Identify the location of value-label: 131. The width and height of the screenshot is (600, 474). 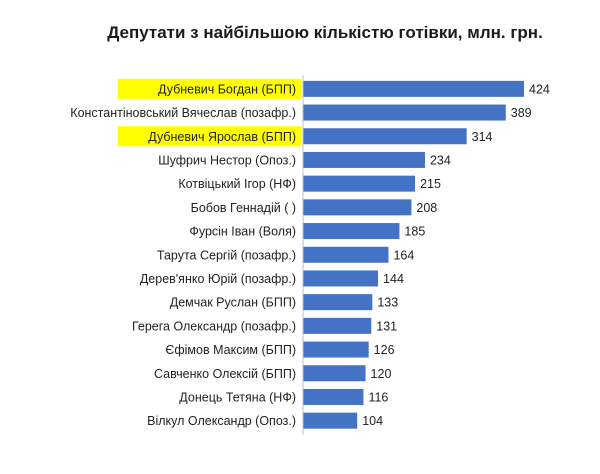
(386, 326).